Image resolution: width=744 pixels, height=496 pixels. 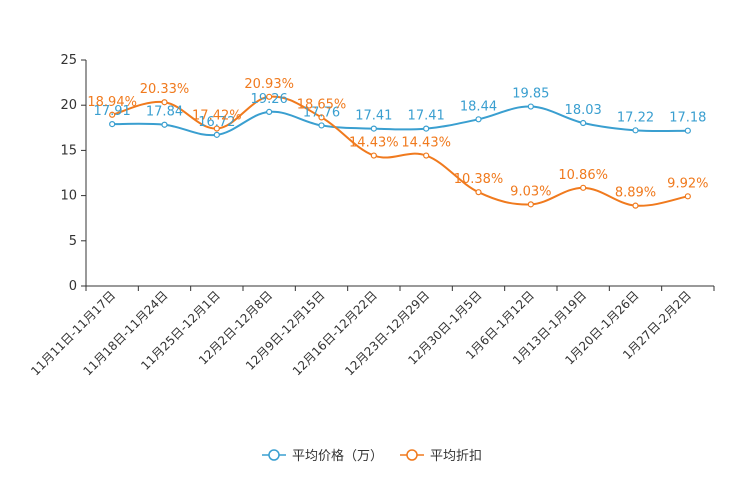 What do you see at coordinates (165, 89) in the screenshot?
I see `data-label: 20.33%` at bounding box center [165, 89].